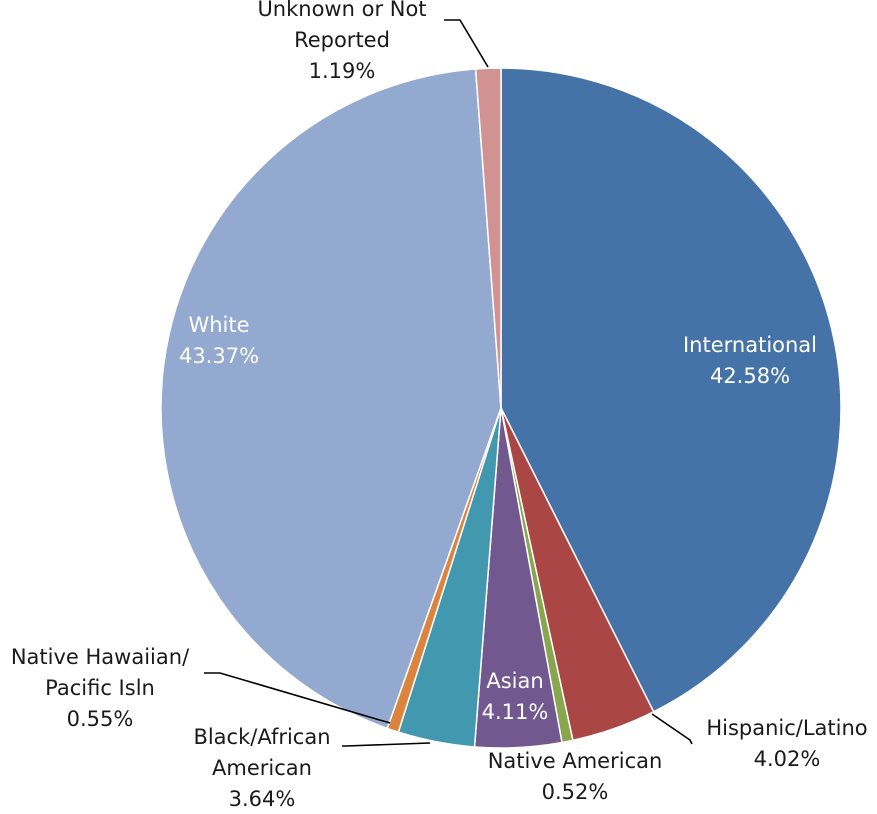 This screenshot has height=814, width=877. Describe the element at coordinates (341, 10) in the screenshot. I see `label-unknown-line-1: Unknown or Not` at that location.